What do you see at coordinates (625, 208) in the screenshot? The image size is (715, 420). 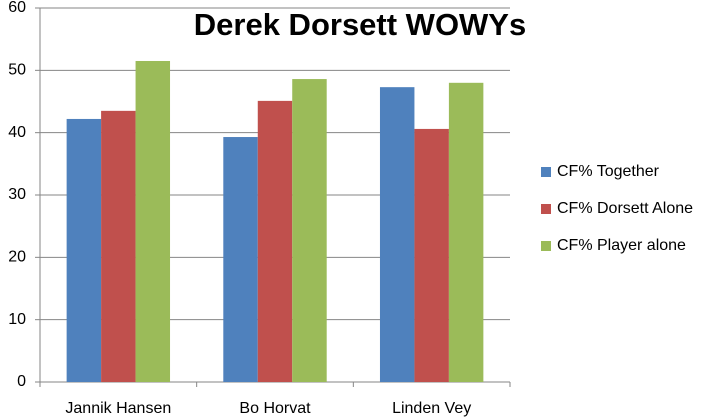 I see `legend-label: CF% Dorsett Alone` at bounding box center [625, 208].